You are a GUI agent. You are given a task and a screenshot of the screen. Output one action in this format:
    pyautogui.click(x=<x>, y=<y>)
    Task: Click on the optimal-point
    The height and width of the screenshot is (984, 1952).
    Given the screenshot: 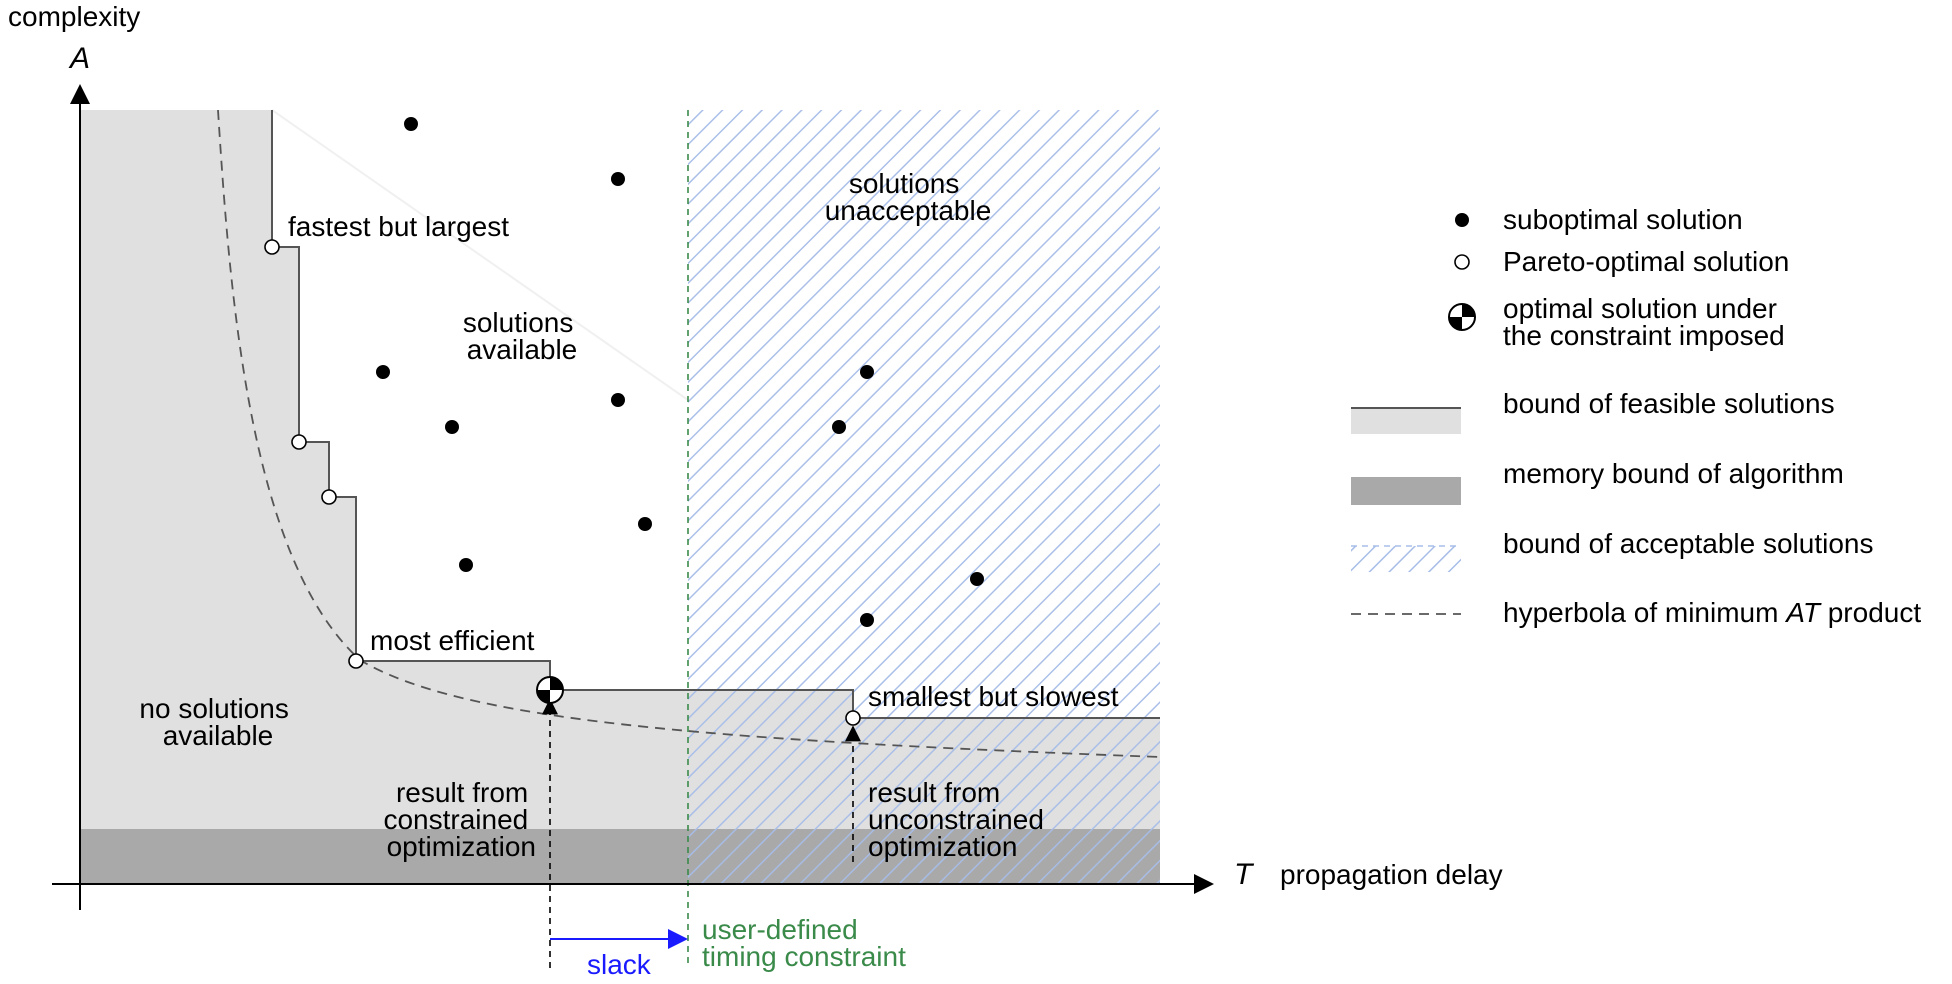 What is the action you would take?
    pyautogui.click(x=550, y=690)
    